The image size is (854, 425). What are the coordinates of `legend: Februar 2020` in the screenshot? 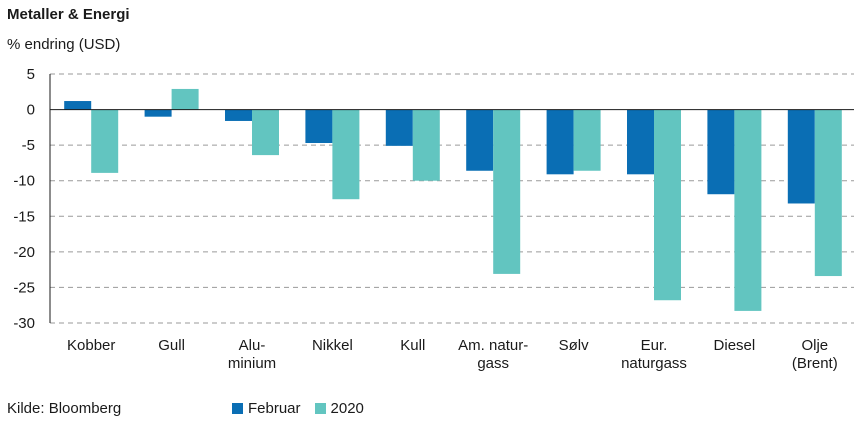 It's located at (305, 408).